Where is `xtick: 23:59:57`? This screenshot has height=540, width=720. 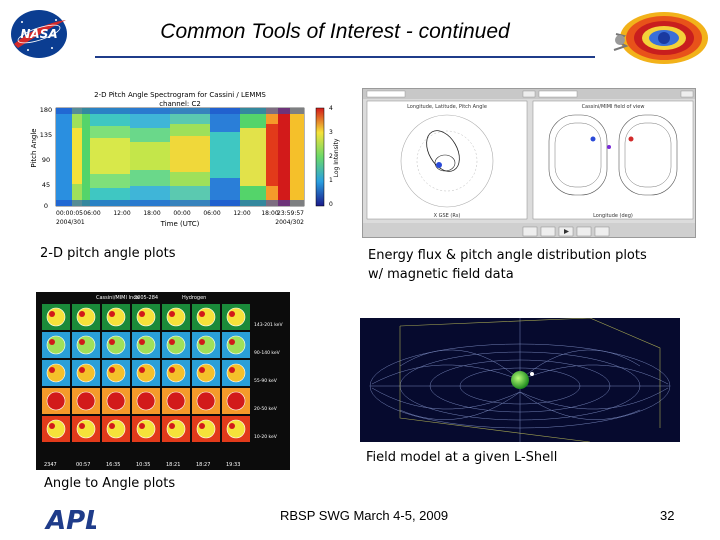 xtick: 23:59:57 is located at coordinates (290, 213).